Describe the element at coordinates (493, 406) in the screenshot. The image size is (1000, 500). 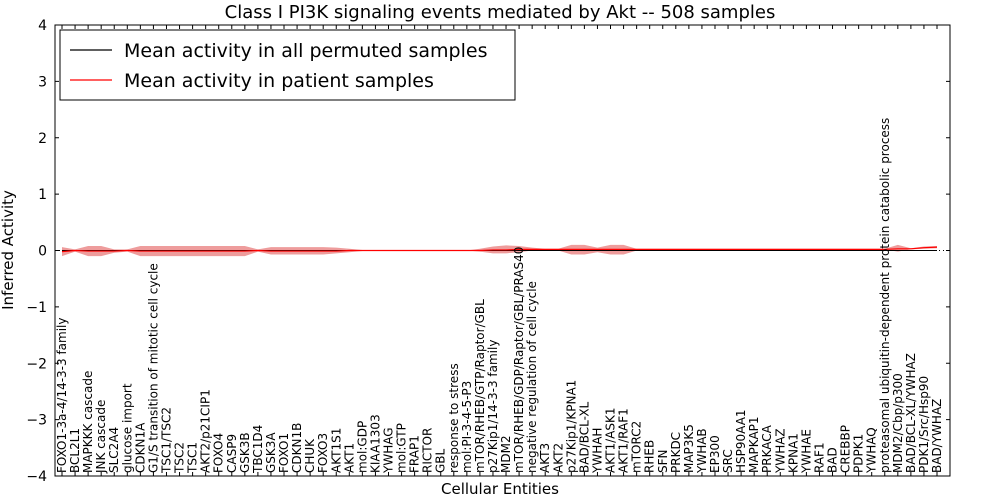
I see `x-entity-label: p27Kip1/14-3-3 family` at that location.